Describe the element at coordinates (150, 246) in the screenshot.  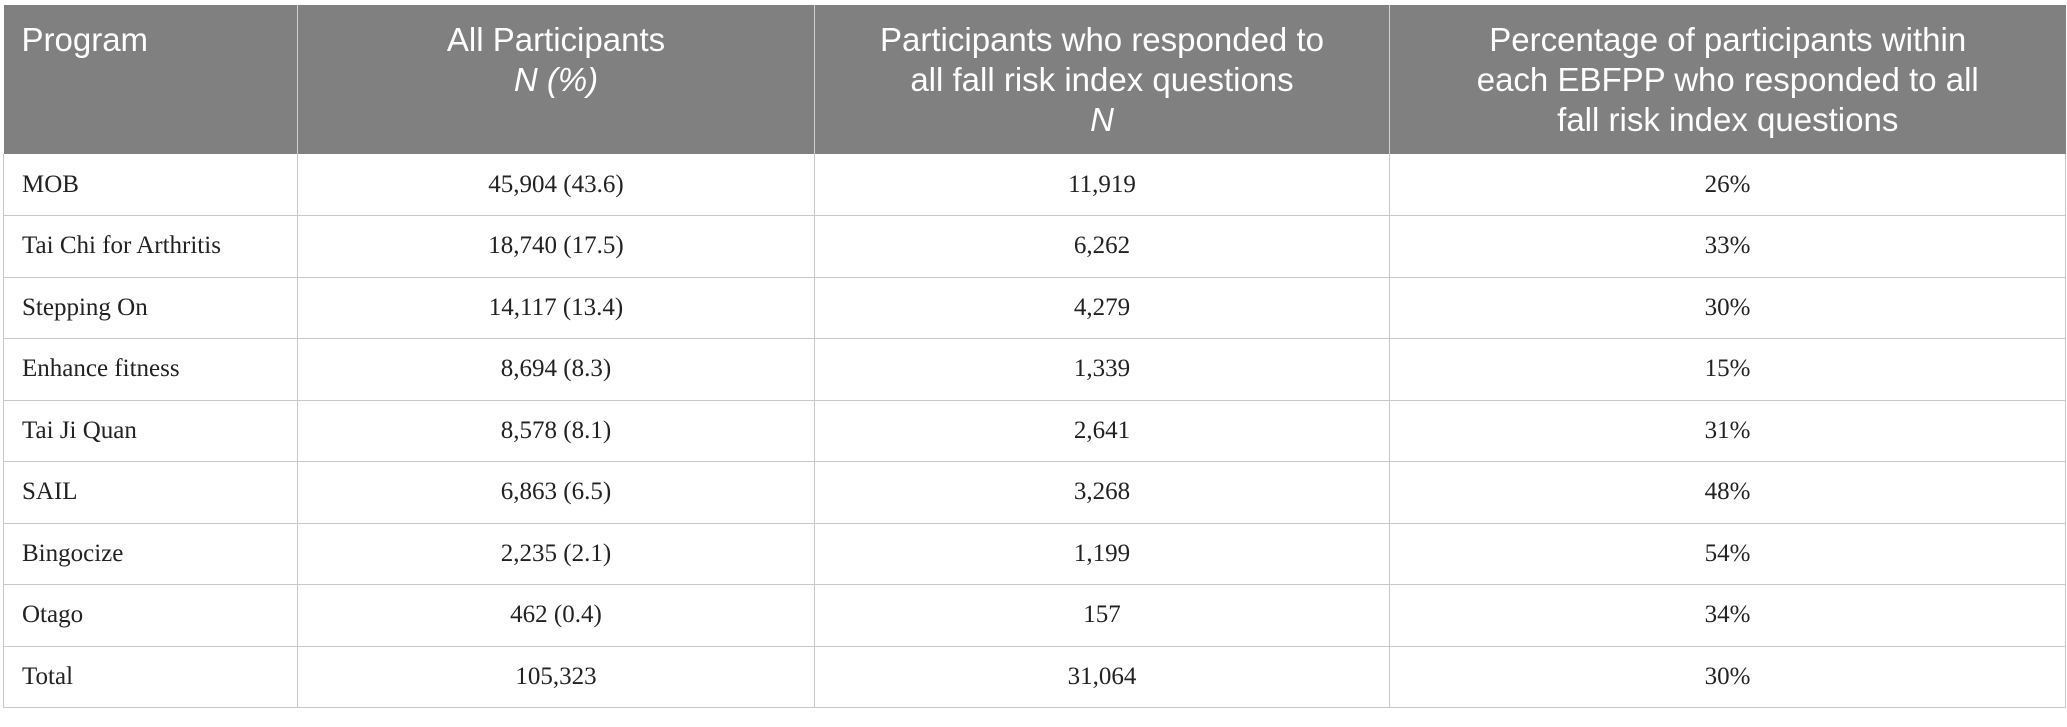
I see `cell-program: Tai Chi for Arthritis` at that location.